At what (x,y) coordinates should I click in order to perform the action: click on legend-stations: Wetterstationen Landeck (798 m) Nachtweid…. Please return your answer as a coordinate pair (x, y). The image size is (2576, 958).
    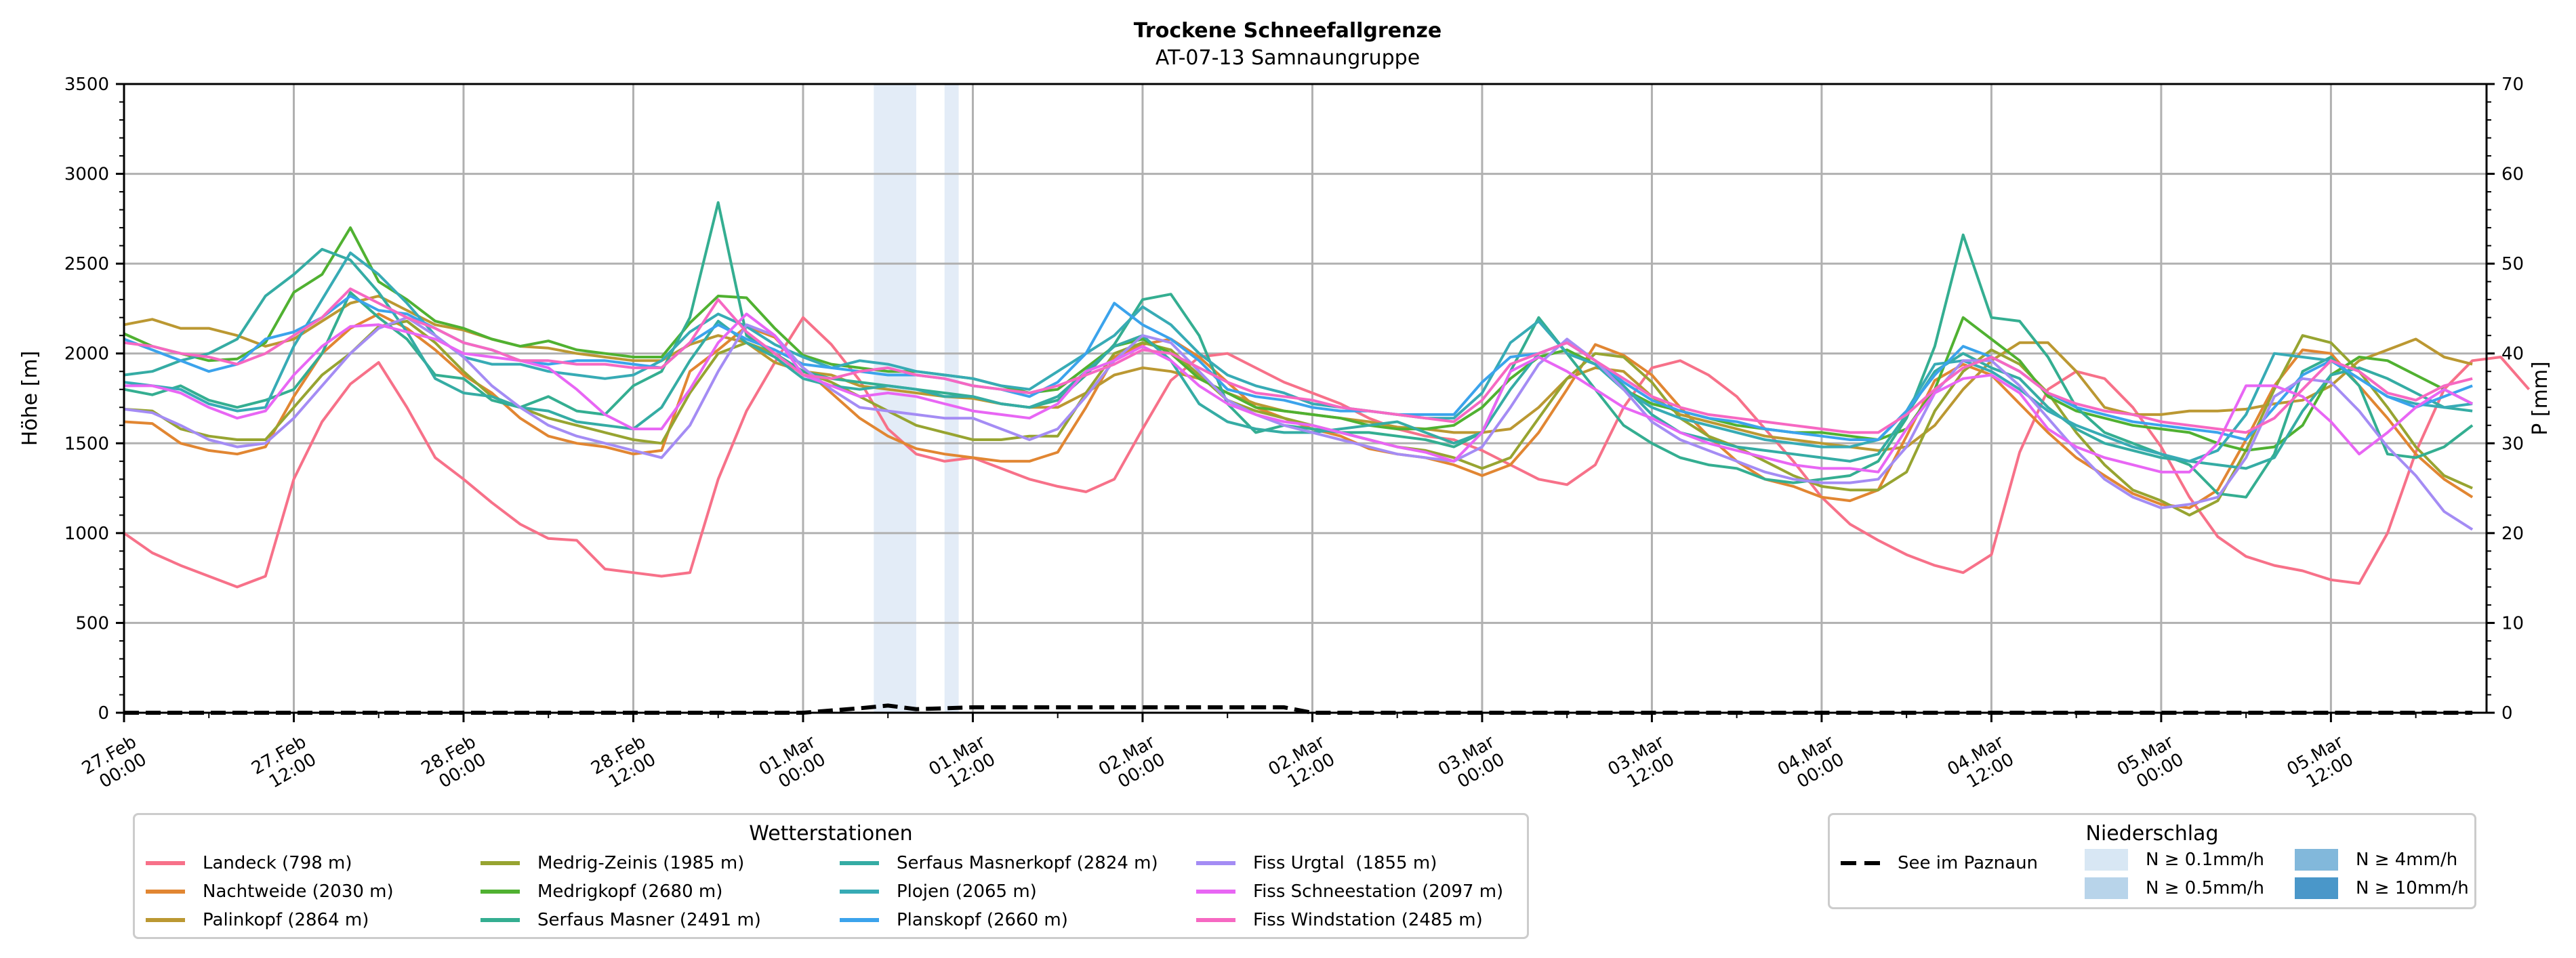
    Looking at the image, I should click on (831, 876).